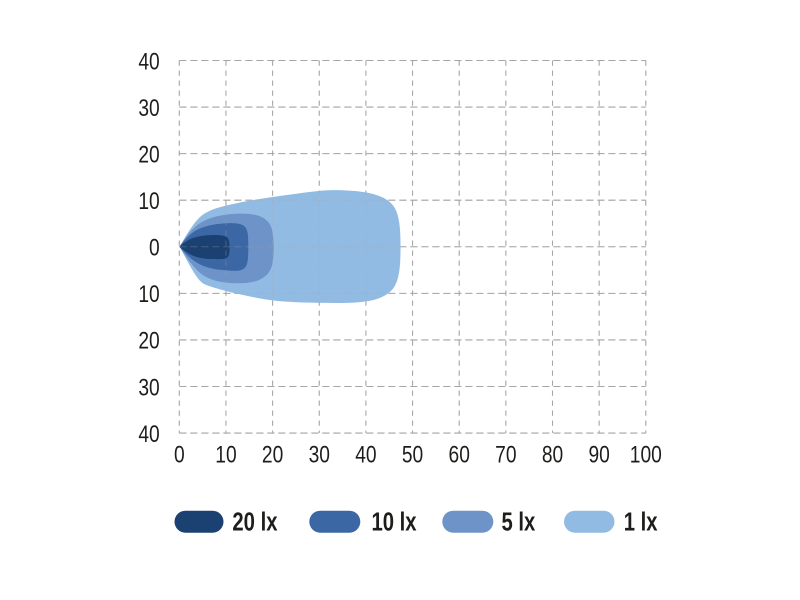 The width and height of the screenshot is (800, 600). What do you see at coordinates (552, 454) in the screenshot?
I see `svg-text: 80` at bounding box center [552, 454].